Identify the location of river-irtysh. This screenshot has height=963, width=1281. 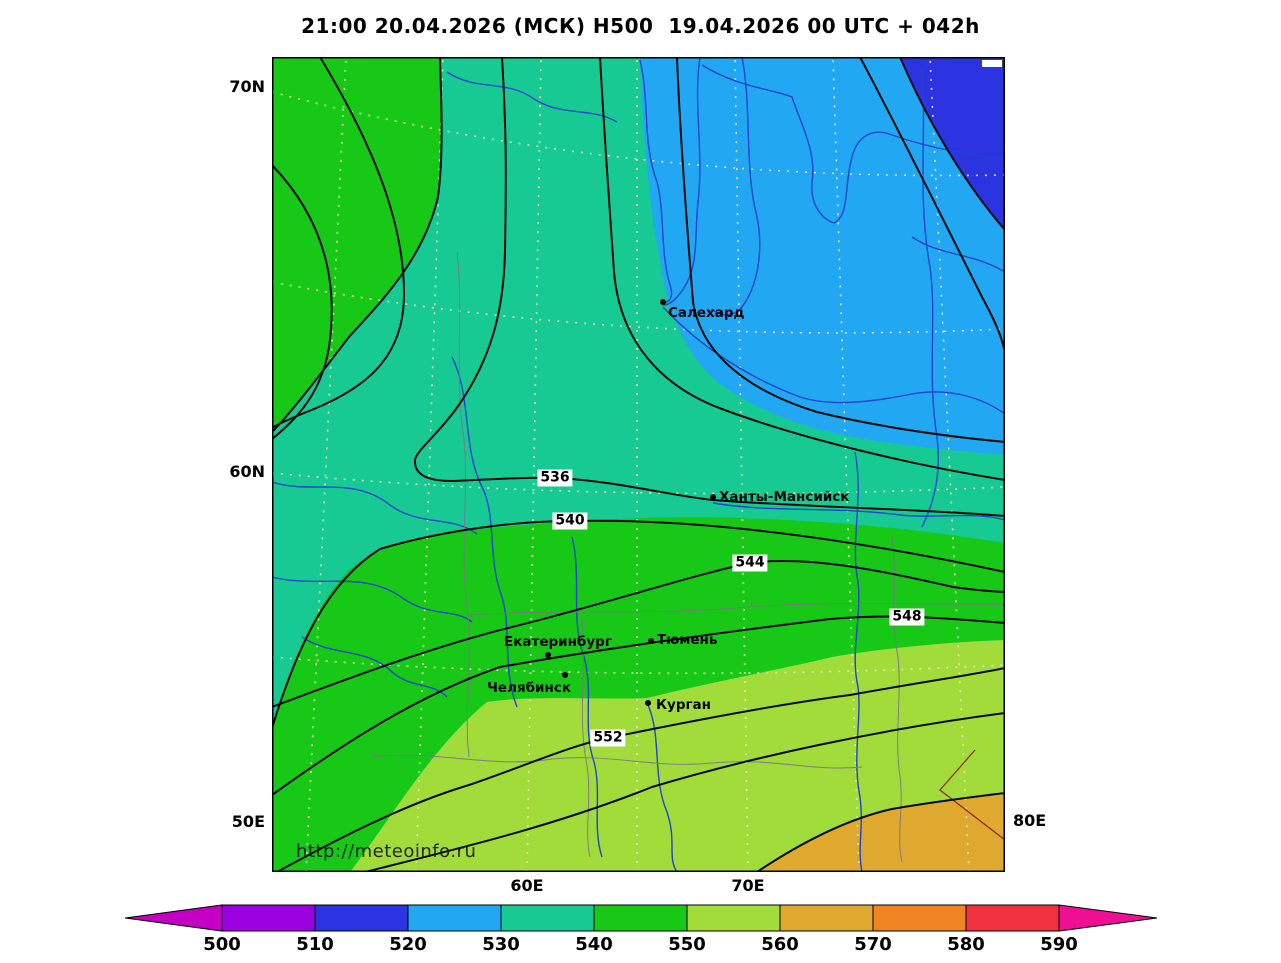
(858, 511).